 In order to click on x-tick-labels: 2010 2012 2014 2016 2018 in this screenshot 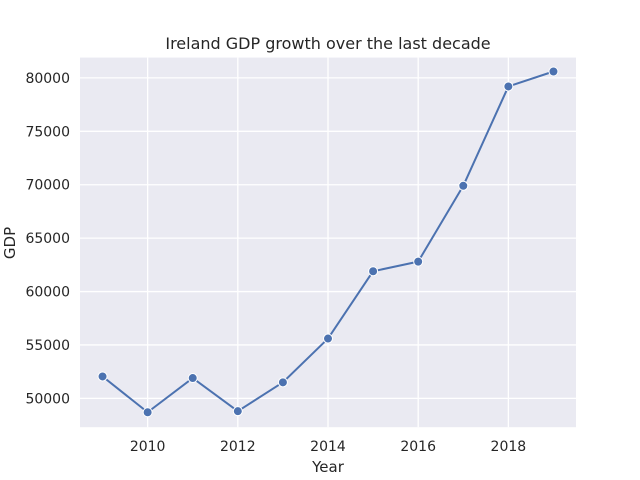, I will do `click(328, 447)`.